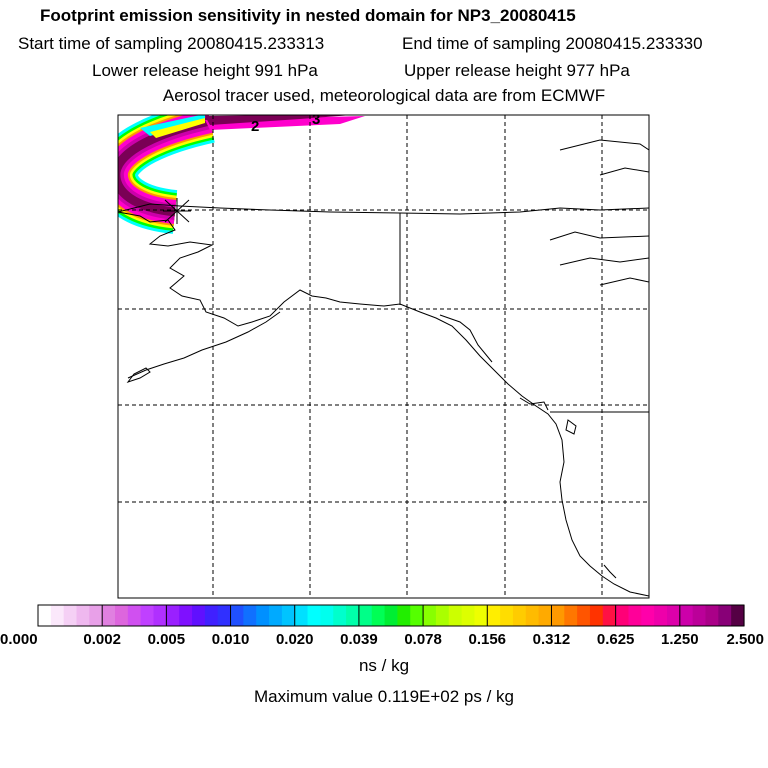 This screenshot has width=768, height=768. I want to click on coast-south, so click(610, 571).